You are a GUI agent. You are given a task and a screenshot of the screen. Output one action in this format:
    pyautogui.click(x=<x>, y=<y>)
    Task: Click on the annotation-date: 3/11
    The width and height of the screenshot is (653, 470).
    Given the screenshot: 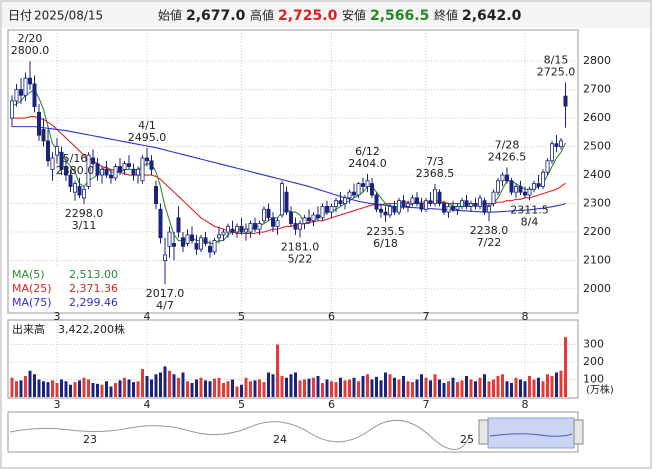 What is the action you would take?
    pyautogui.click(x=84, y=225)
    